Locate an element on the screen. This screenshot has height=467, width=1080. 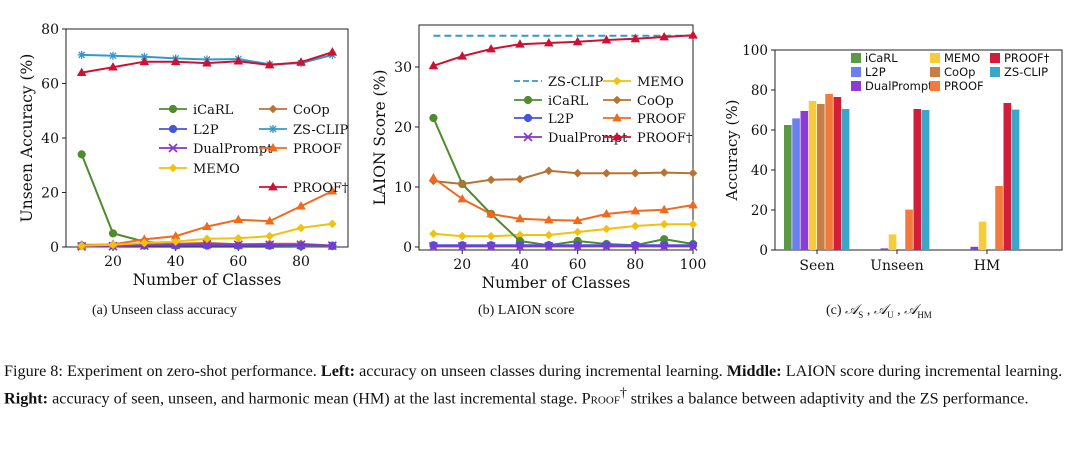
bar-icarl-seen is located at coordinates (788, 187).